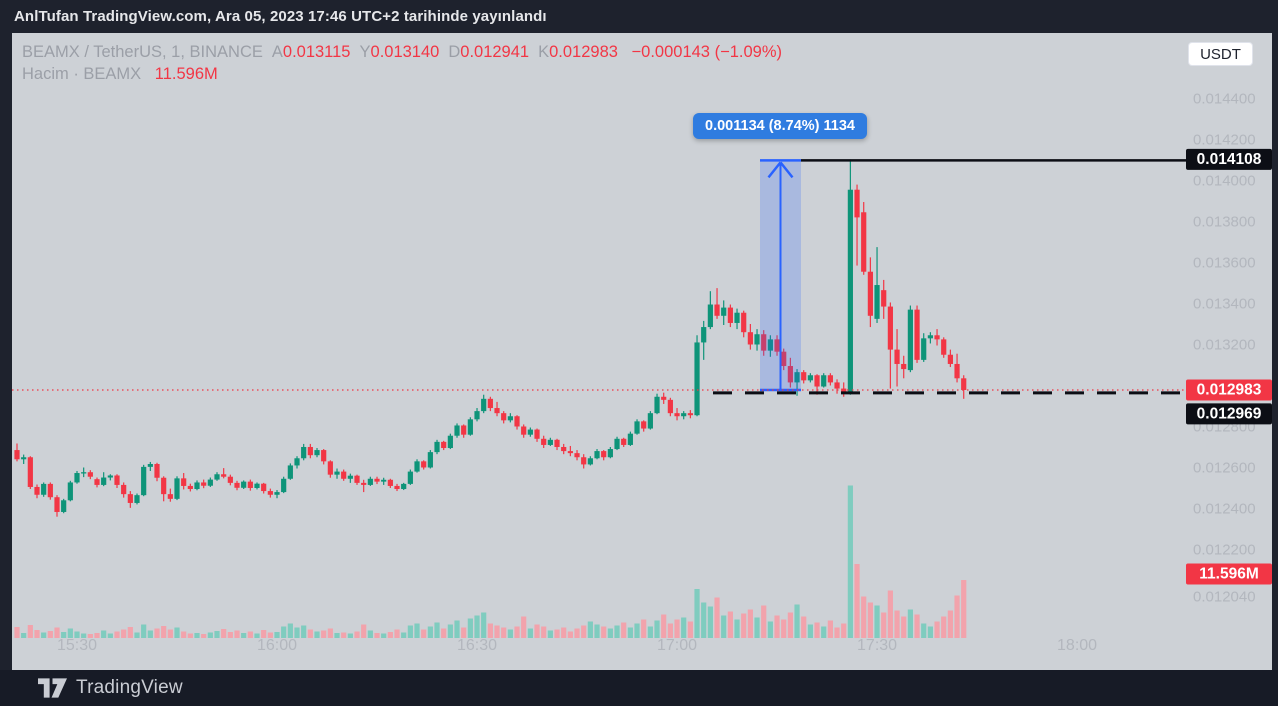  What do you see at coordinates (677, 645) in the screenshot?
I see `time-axis-label: 17:00` at bounding box center [677, 645].